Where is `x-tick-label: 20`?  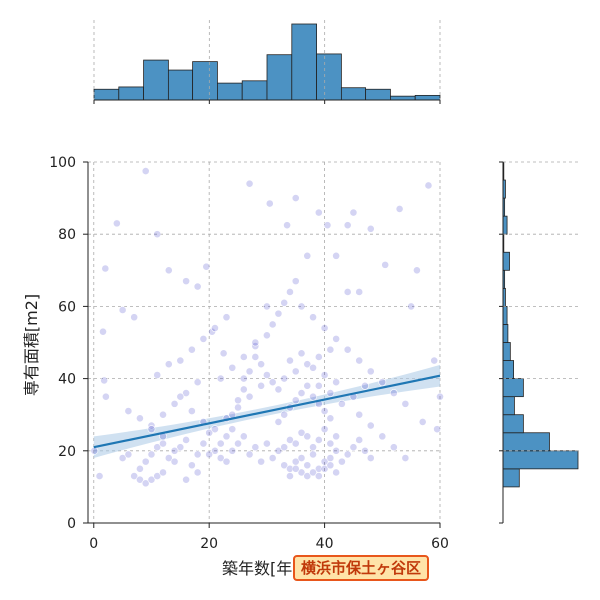 x-tick-label: 20 is located at coordinates (209, 544).